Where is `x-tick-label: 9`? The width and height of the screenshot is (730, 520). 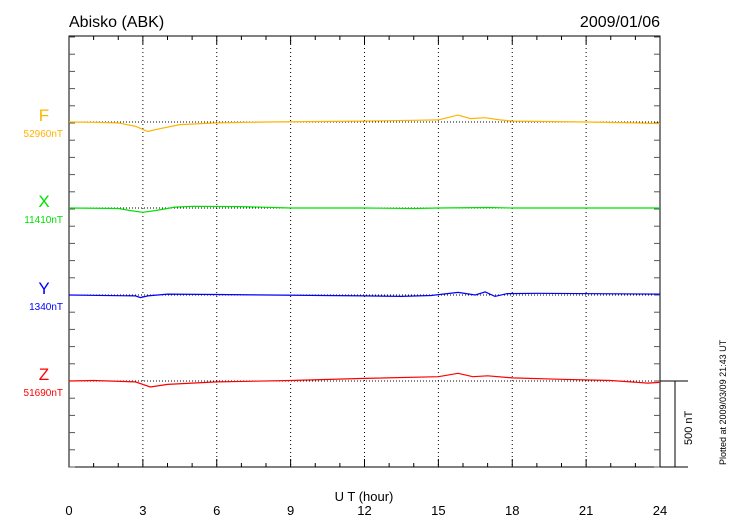
x-tick-label: 9 is located at coordinates (290, 510).